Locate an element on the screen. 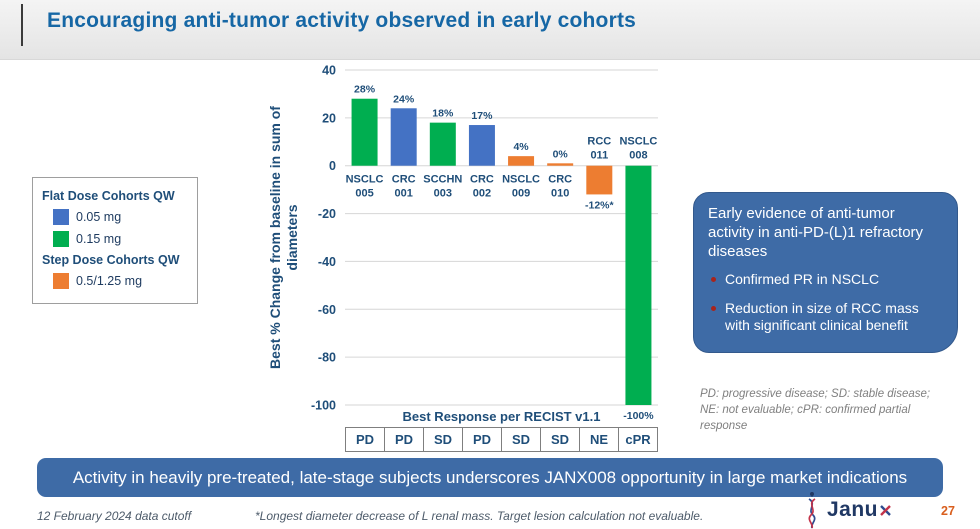 This screenshot has width=980, height=529. response-table: PD PD SD PD SD SD NE cPR is located at coordinates (501, 439).